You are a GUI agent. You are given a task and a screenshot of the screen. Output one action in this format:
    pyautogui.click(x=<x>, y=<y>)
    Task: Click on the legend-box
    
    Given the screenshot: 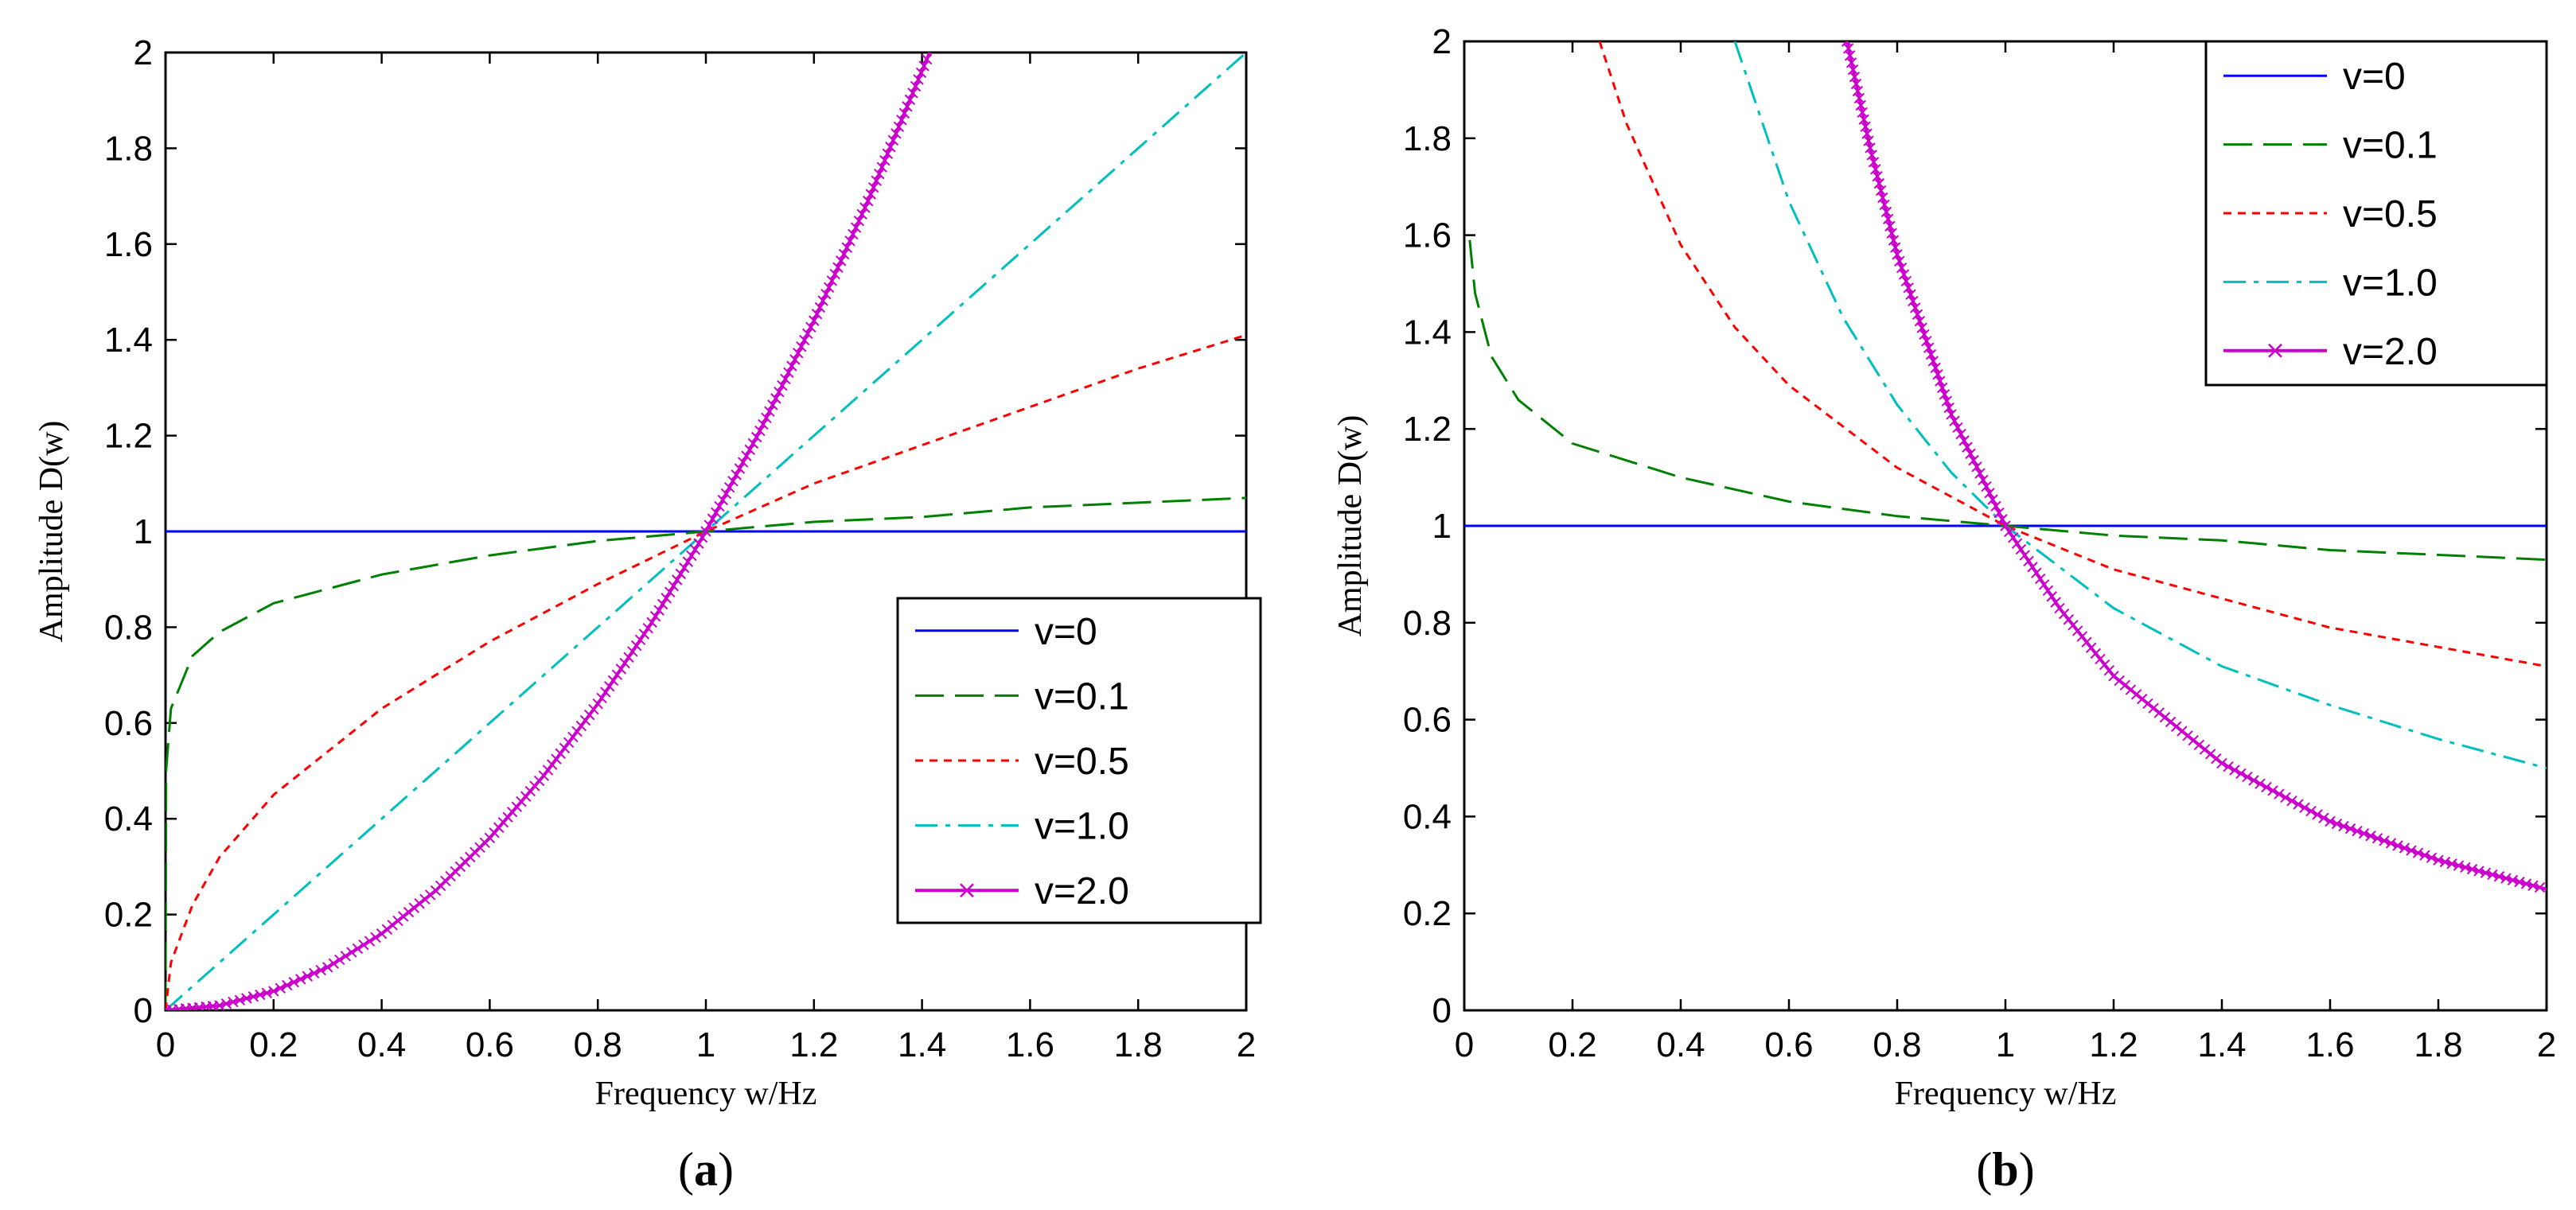 What is the action you would take?
    pyautogui.click(x=2376, y=213)
    